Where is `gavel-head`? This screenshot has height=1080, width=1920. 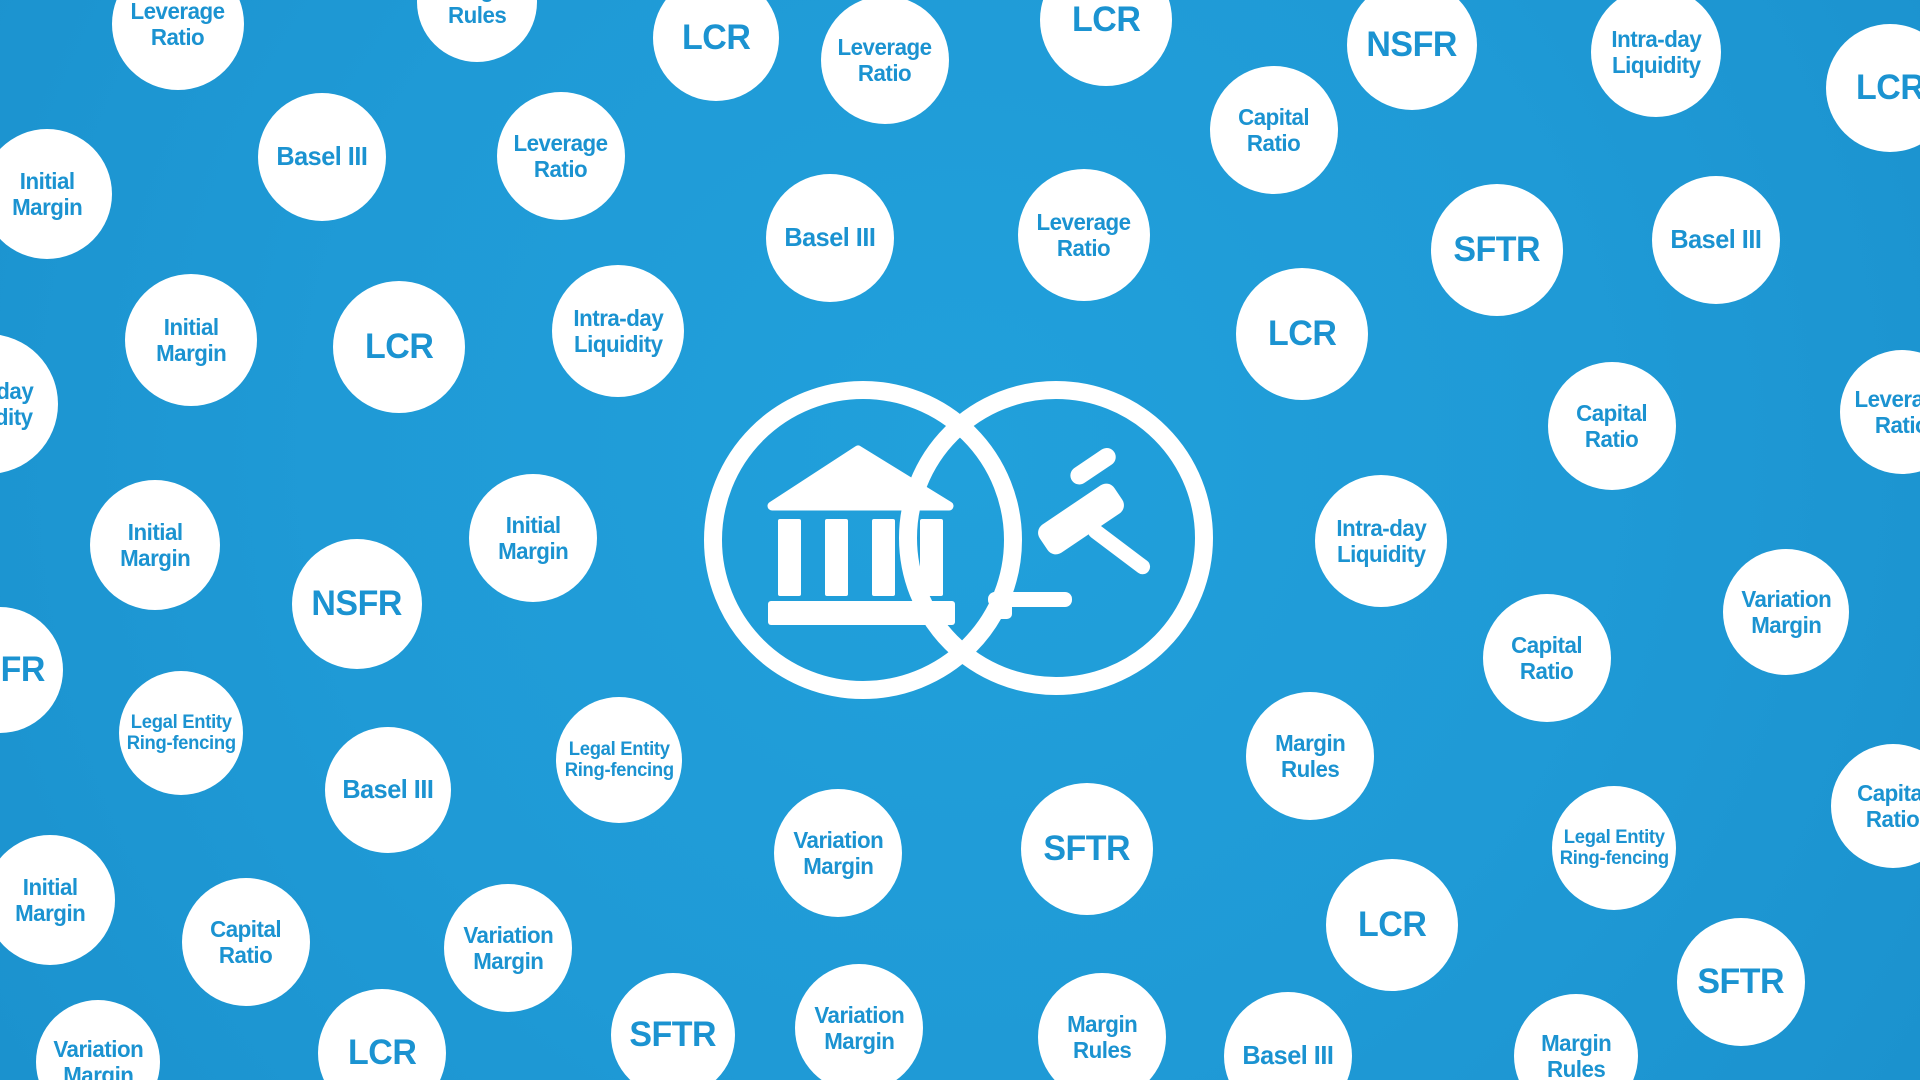
gavel-head is located at coordinates (1081, 519).